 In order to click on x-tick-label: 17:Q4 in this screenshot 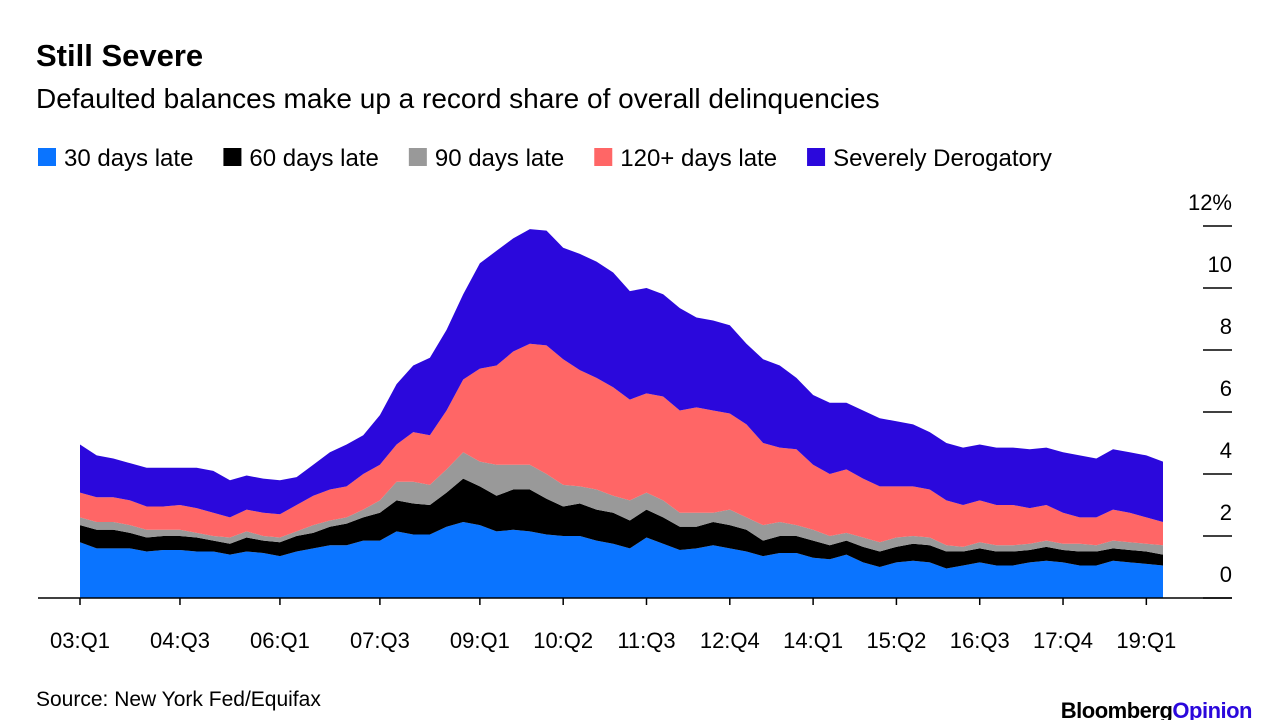, I will do `click(1063, 640)`.